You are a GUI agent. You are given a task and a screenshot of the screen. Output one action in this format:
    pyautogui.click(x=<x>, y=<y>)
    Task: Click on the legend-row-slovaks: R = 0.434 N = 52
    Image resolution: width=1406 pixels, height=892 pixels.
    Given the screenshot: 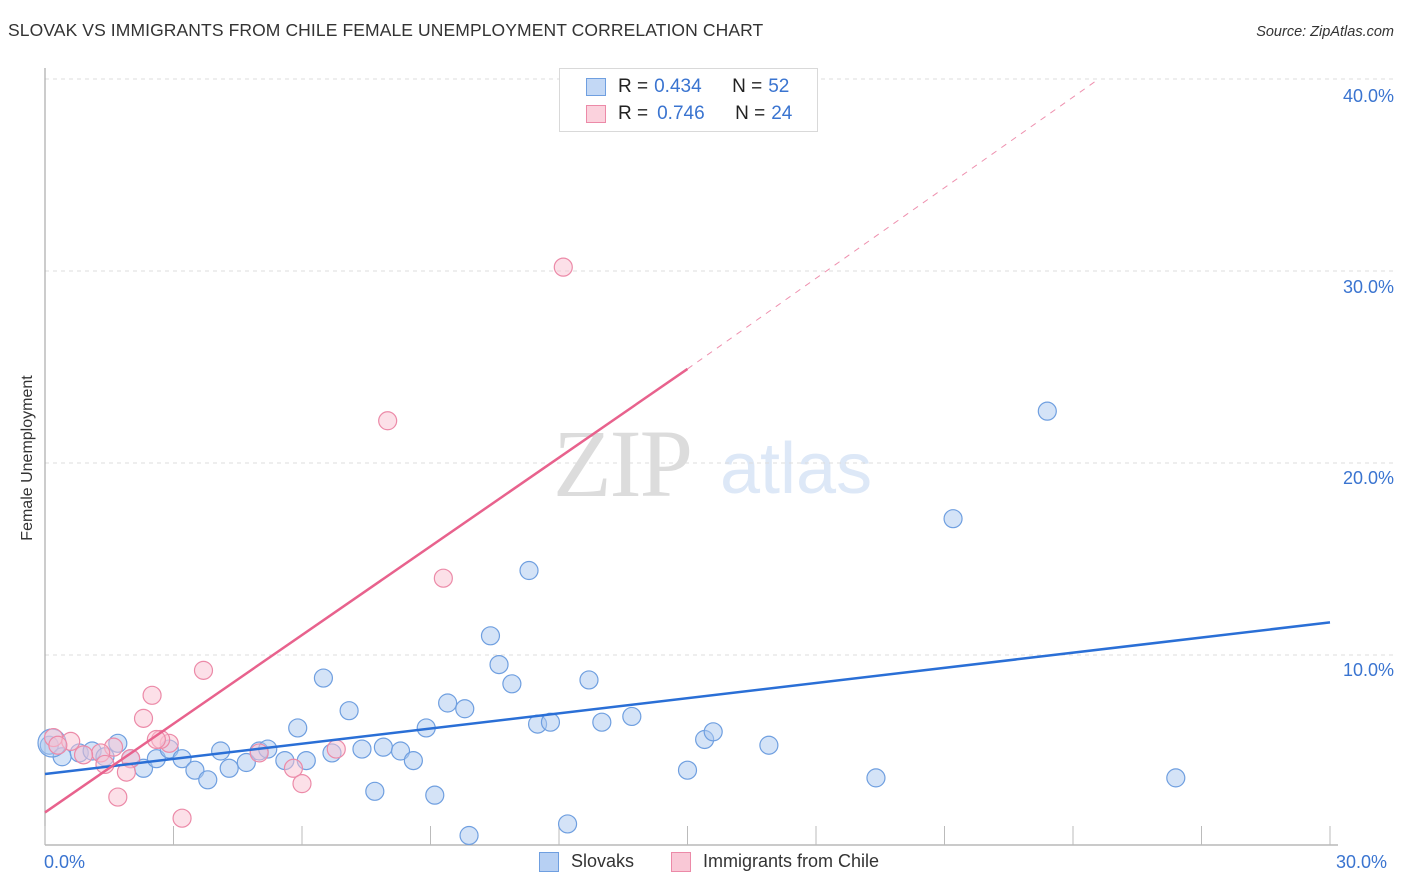 What is the action you would take?
    pyautogui.click(x=687, y=87)
    